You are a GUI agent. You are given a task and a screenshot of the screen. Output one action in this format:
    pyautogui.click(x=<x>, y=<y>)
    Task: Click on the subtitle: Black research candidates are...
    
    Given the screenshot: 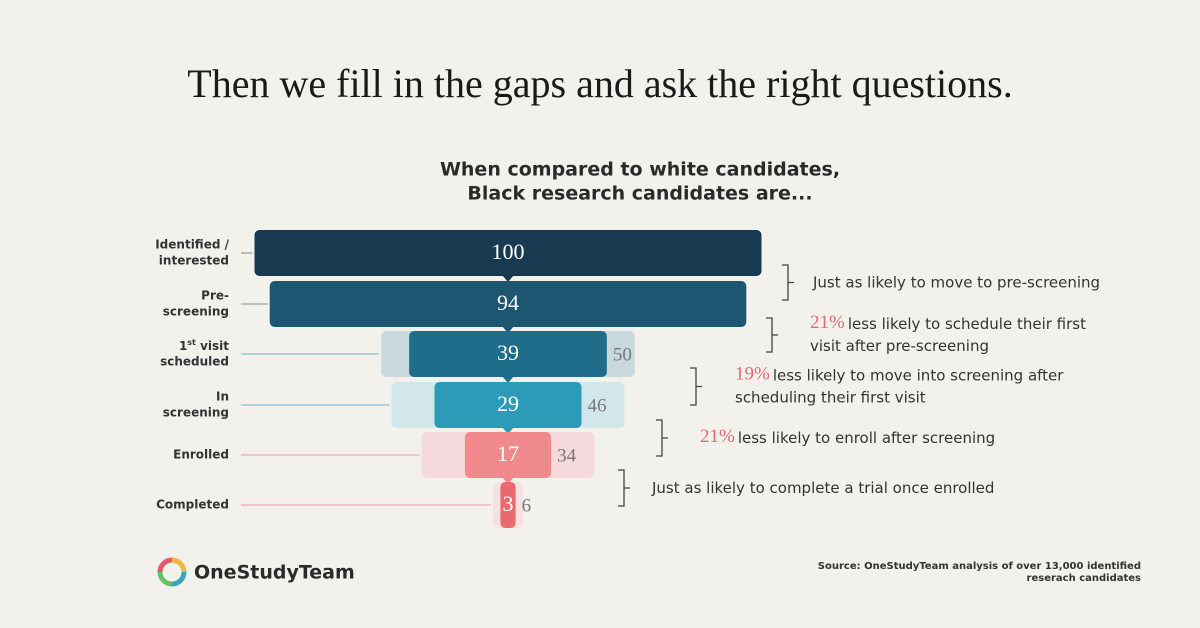 What is the action you would take?
    pyautogui.click(x=639, y=194)
    